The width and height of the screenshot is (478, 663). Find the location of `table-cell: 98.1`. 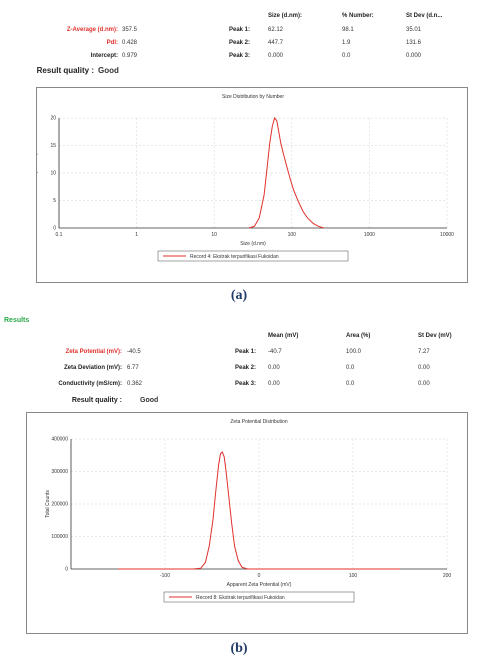

table-cell: 98.1 is located at coordinates (348, 30).